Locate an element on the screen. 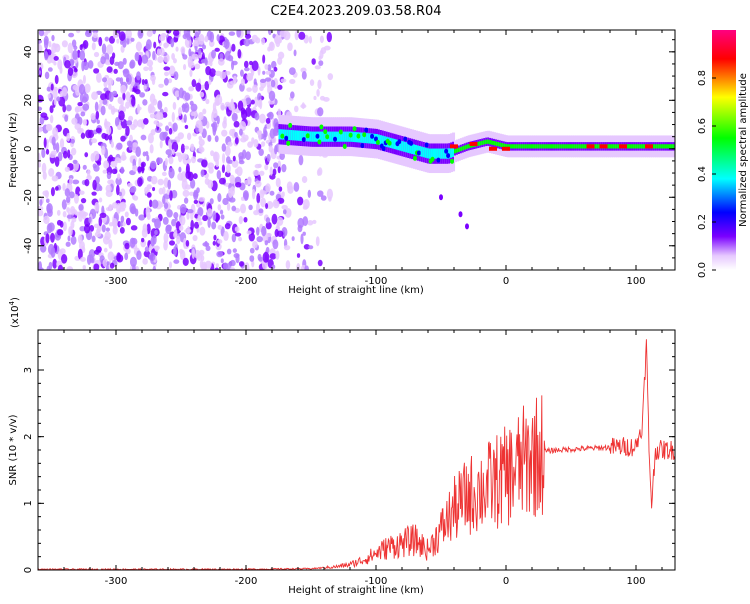  strong-bin is located at coordinates (649, 146).